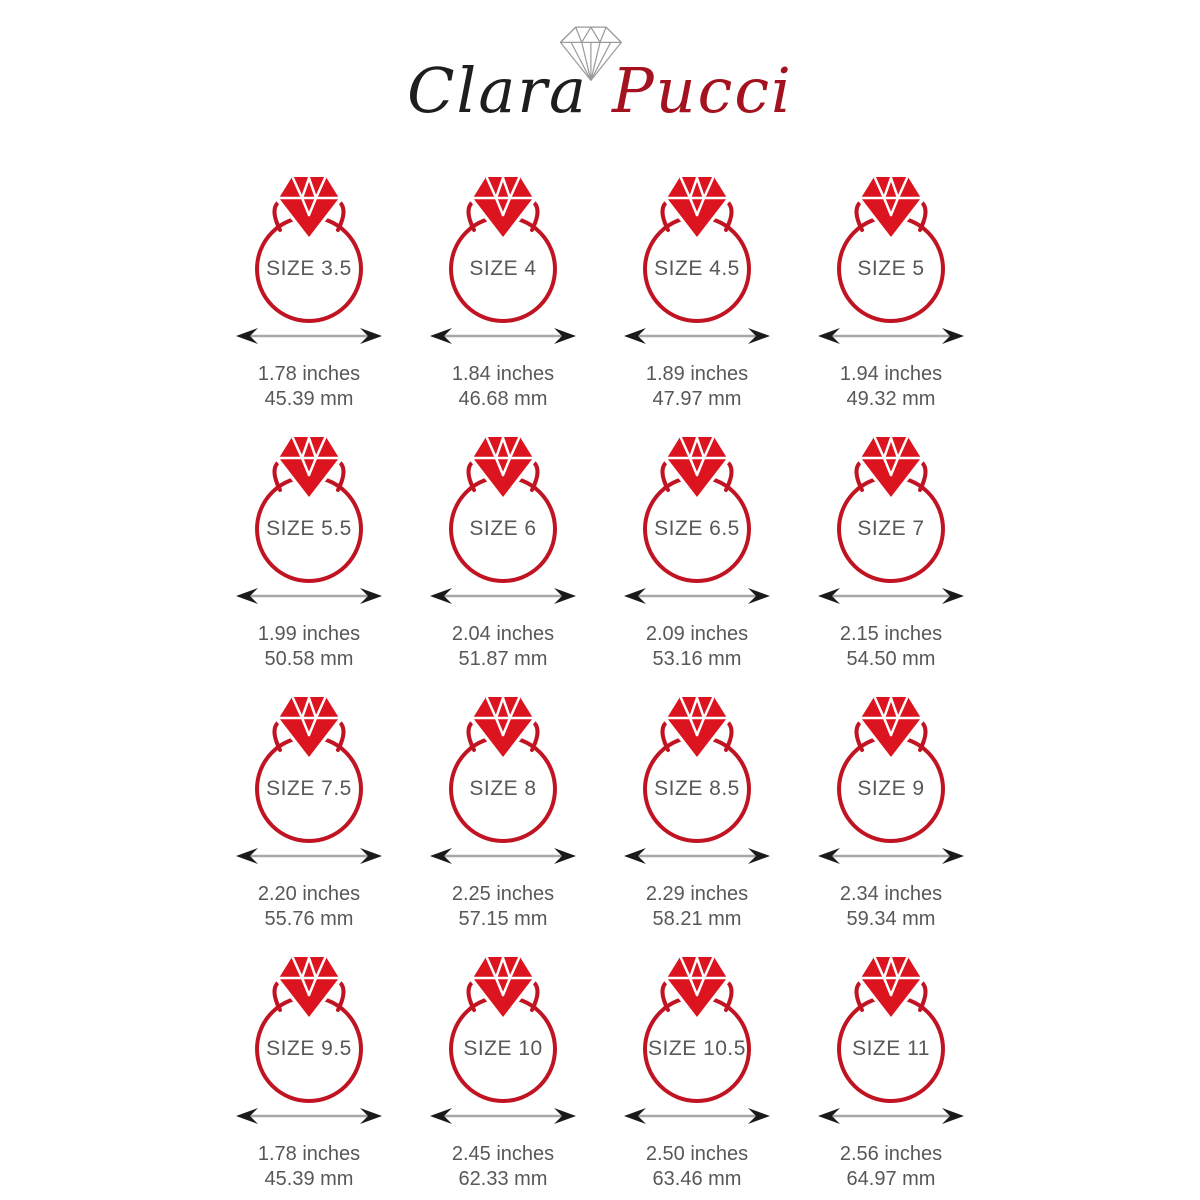 The image size is (1200, 1200). What do you see at coordinates (697, 528) in the screenshot?
I see `ring-size-label: SIZE 6.5` at bounding box center [697, 528].